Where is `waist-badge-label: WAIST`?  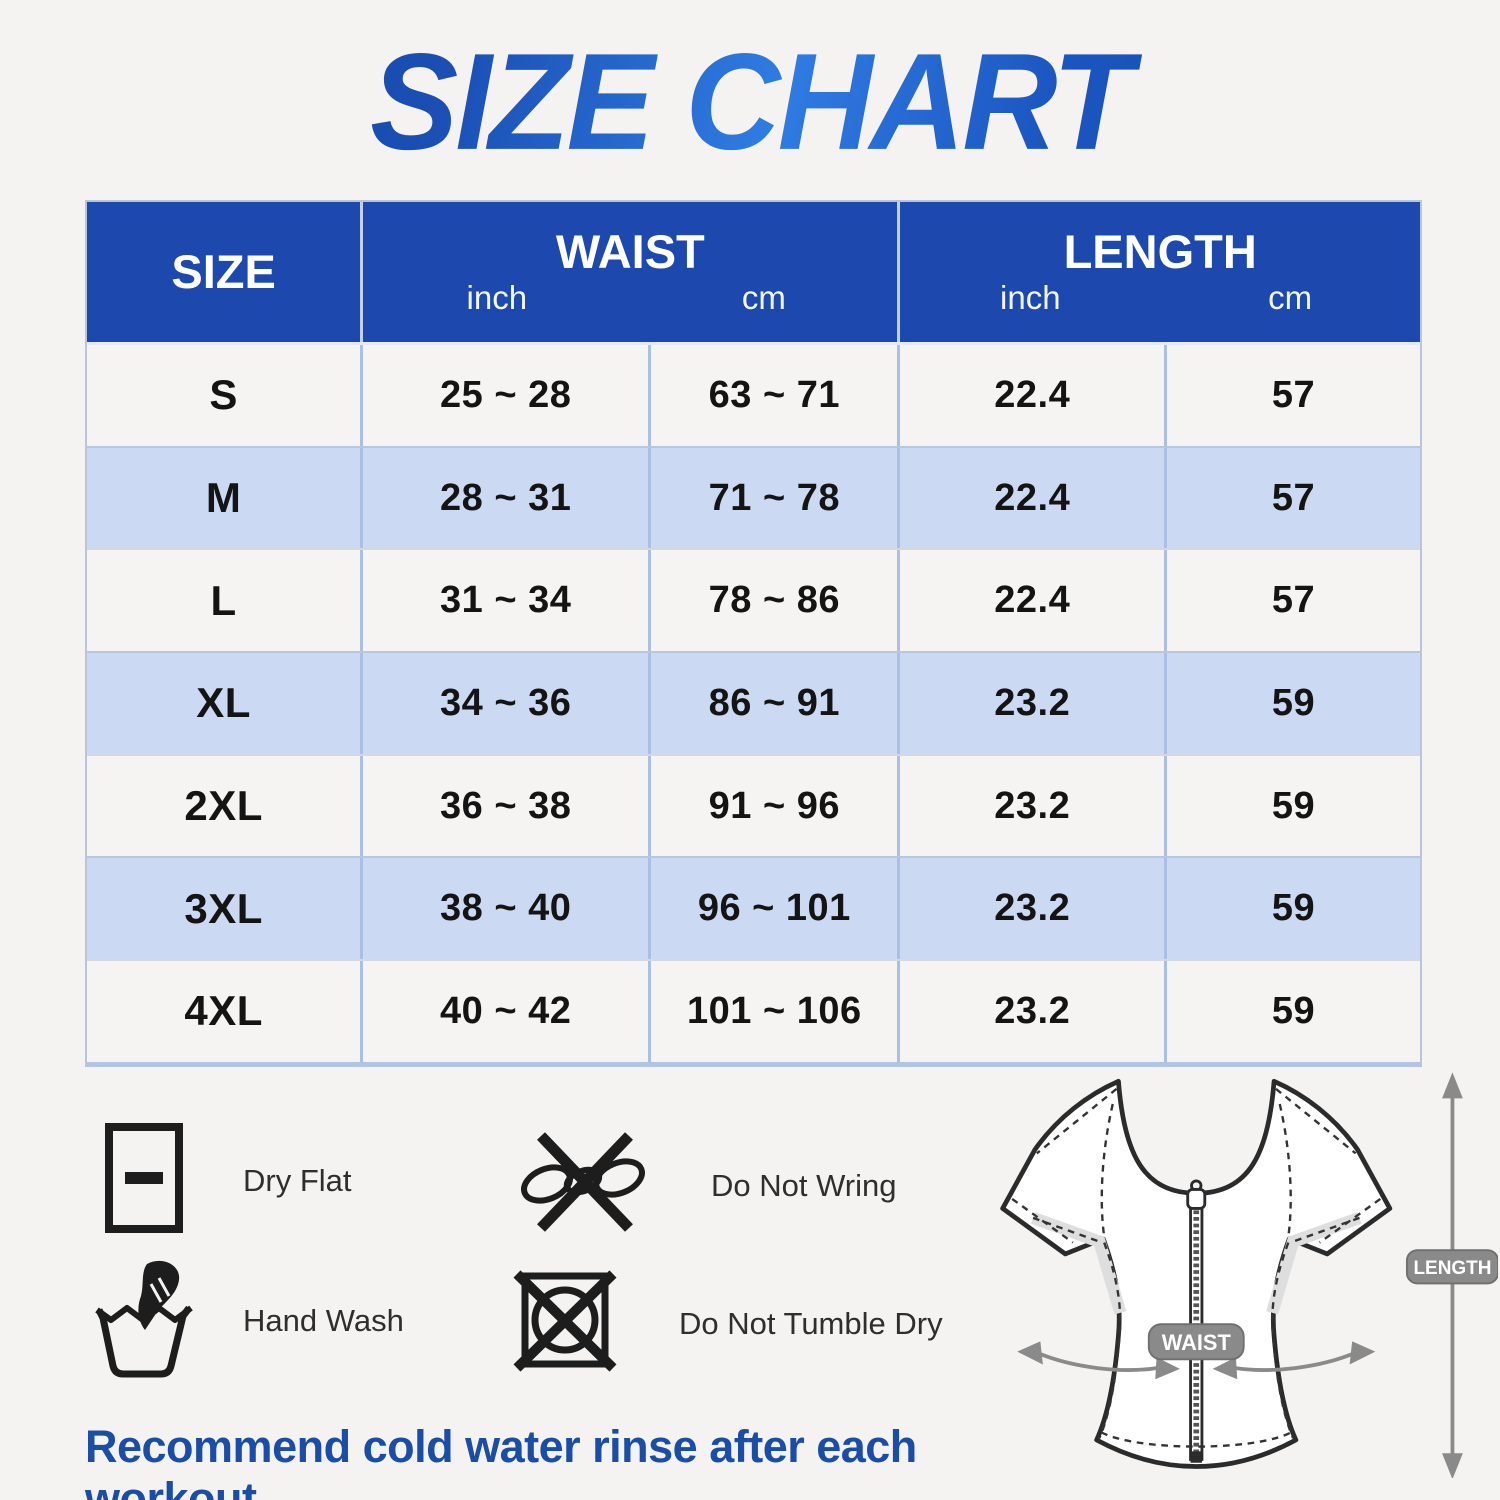 waist-badge-label: WAIST is located at coordinates (1197, 1342).